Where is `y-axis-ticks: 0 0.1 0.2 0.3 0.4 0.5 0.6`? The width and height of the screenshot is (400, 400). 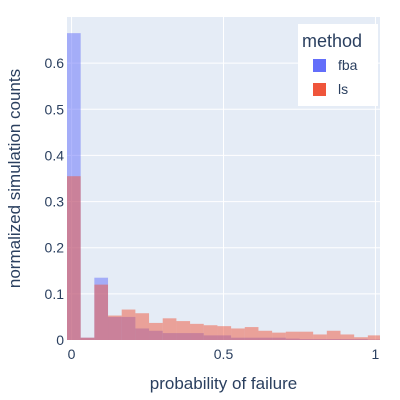 y-axis-ticks: 0 0.1 0.2 0.3 0.4 0.5 0.6 is located at coordinates (55, 201).